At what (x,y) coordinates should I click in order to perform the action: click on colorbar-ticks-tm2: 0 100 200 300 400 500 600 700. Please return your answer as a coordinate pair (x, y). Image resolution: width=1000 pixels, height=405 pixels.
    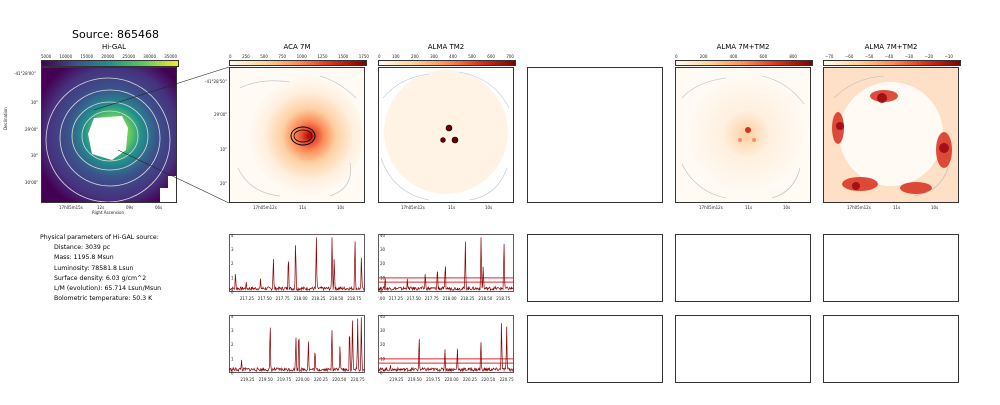
    Looking at the image, I should click on (446, 56).